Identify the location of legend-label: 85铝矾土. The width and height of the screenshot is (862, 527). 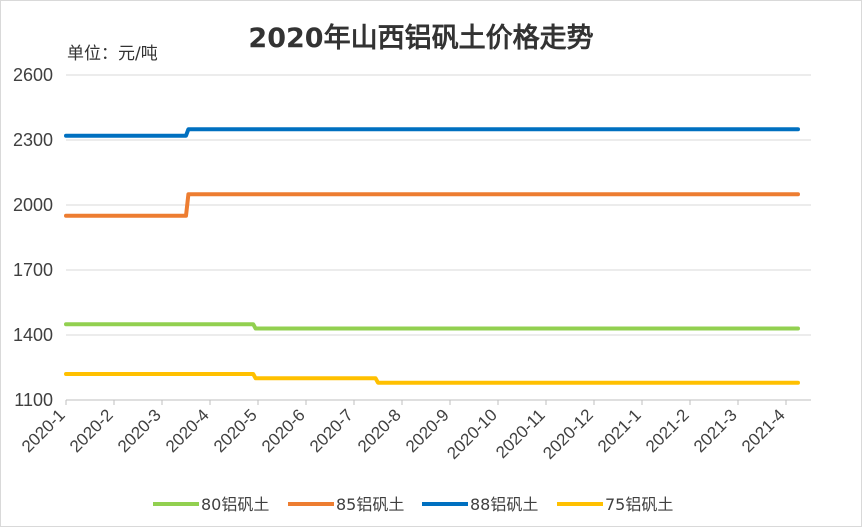
(370, 504).